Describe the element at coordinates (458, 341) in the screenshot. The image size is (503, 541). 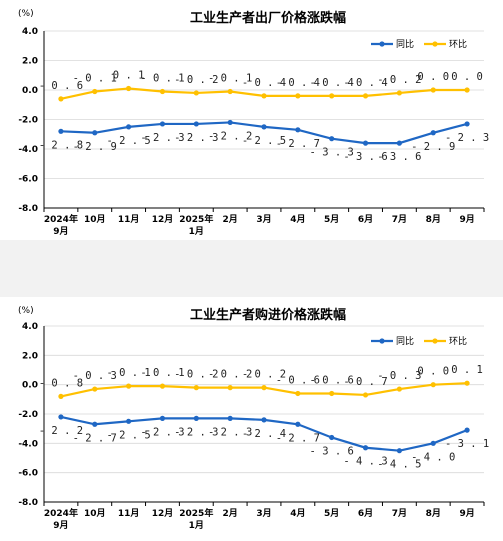
I see `legend-label: 环比` at that location.